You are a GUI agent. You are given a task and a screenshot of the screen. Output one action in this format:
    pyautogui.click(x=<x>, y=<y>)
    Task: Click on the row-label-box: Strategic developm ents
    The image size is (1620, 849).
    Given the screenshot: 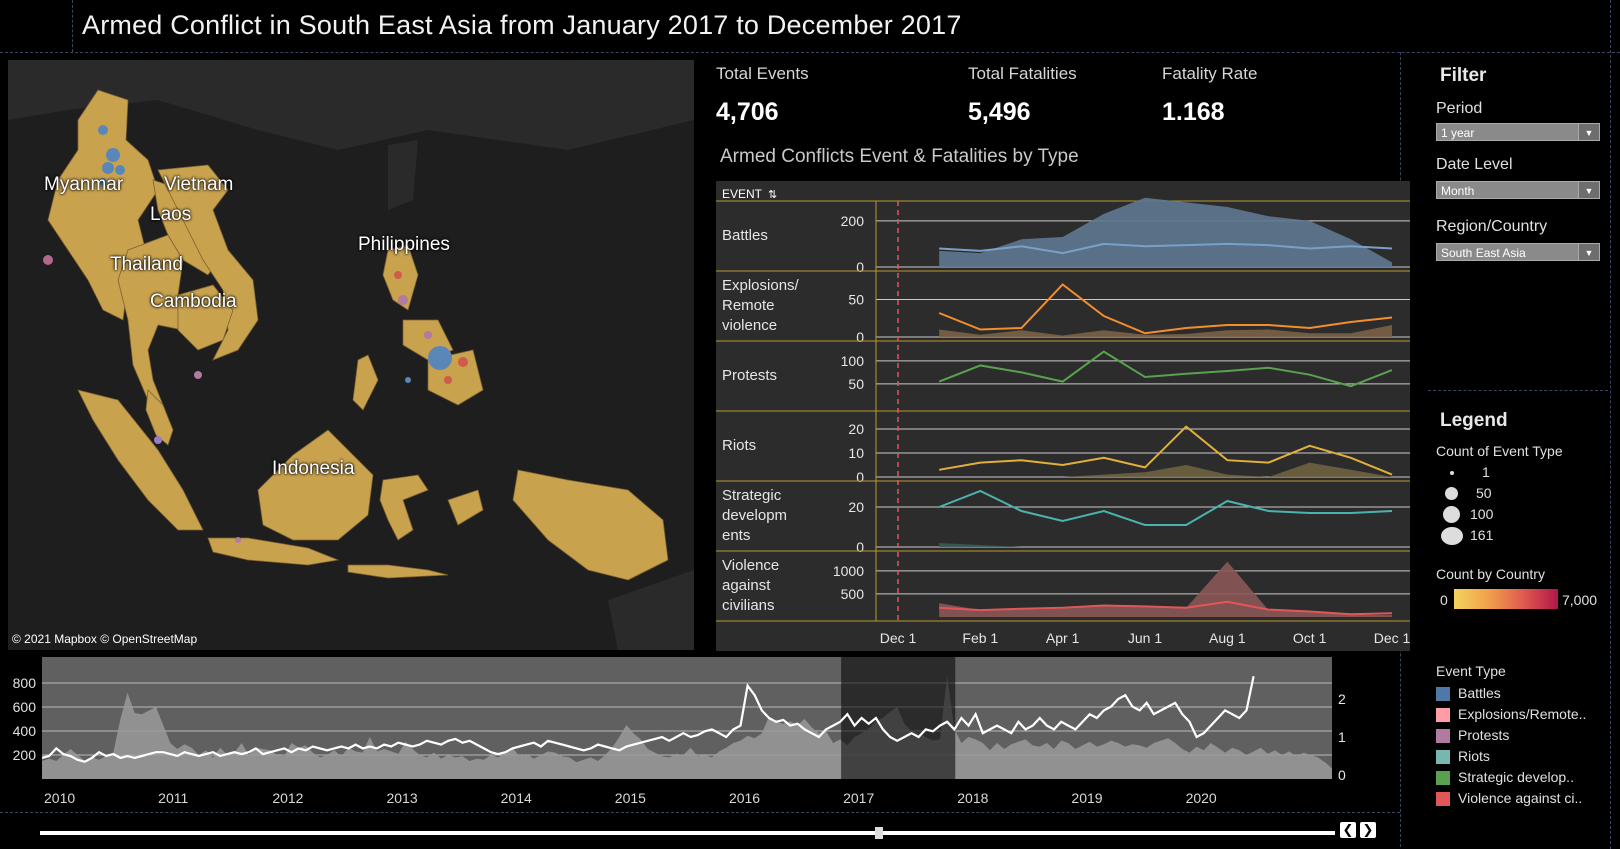 What is the action you would take?
    pyautogui.click(x=755, y=515)
    